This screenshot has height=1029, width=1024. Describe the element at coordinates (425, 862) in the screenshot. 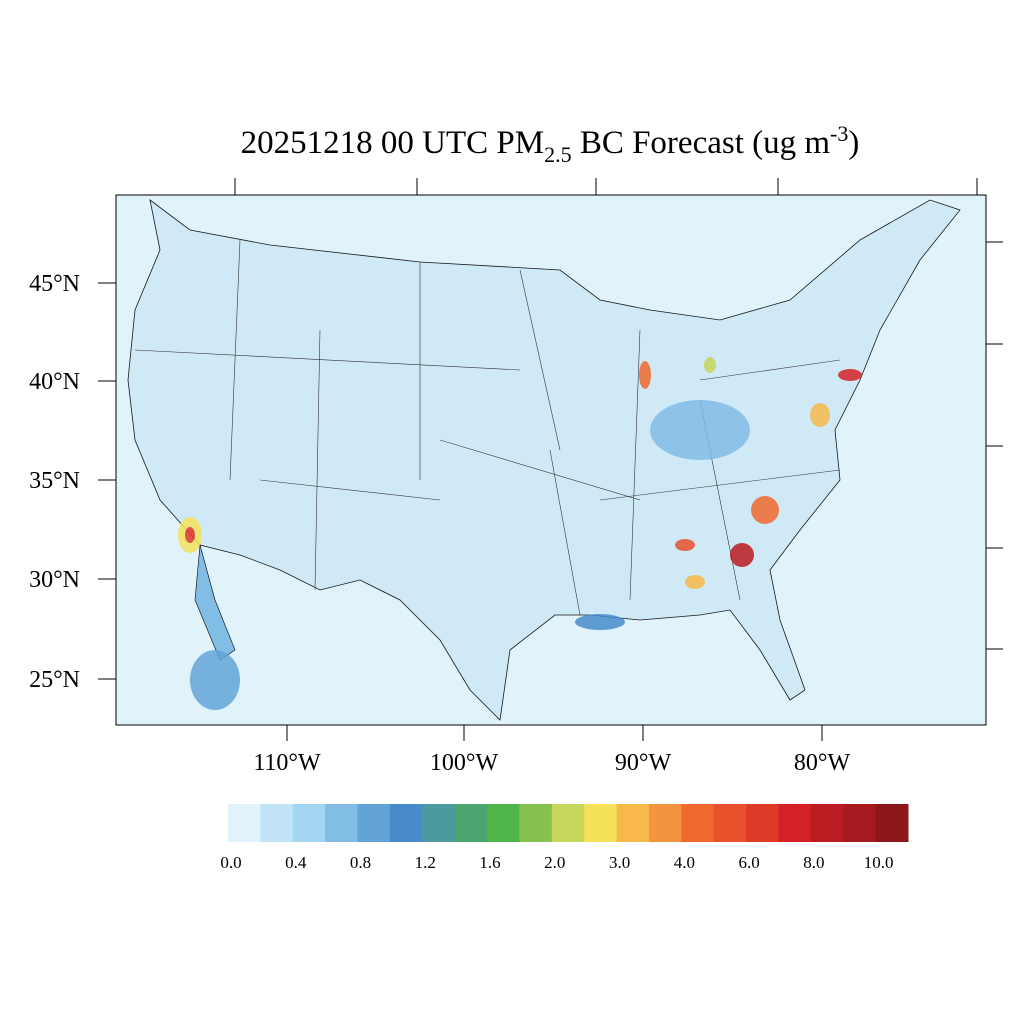

I see `colorbar-label: 1.2` at that location.